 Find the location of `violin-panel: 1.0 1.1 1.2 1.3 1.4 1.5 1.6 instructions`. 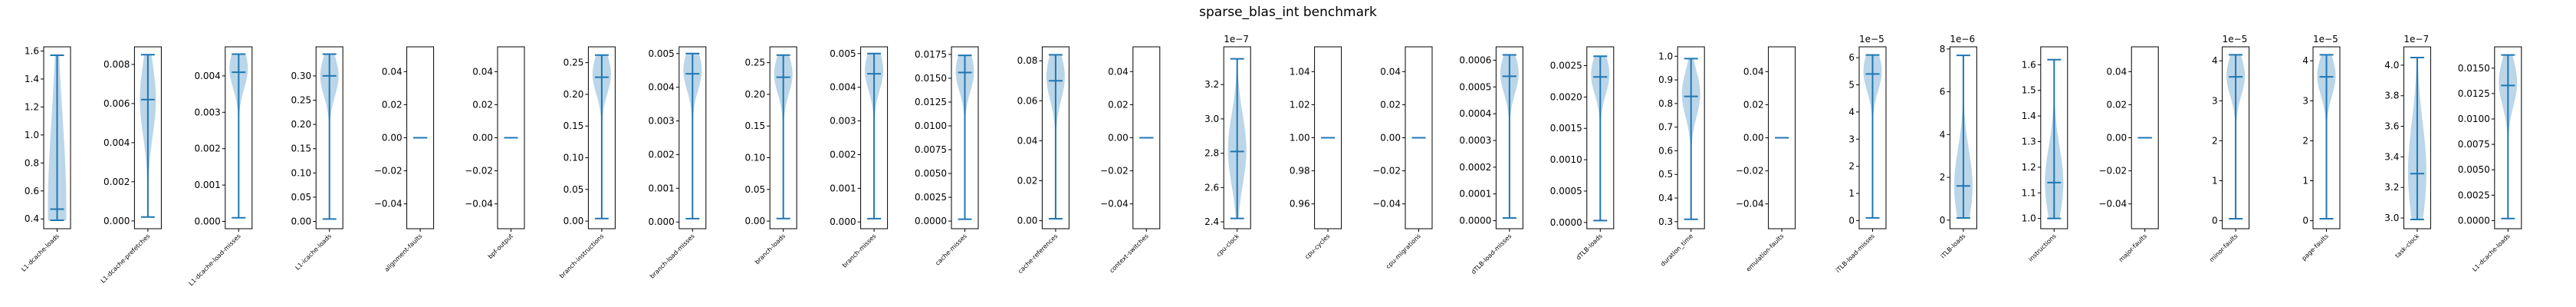

violin-panel: 1.0 1.1 1.2 1.3 1.4 1.5 1.6 instructions is located at coordinates (2045, 154).